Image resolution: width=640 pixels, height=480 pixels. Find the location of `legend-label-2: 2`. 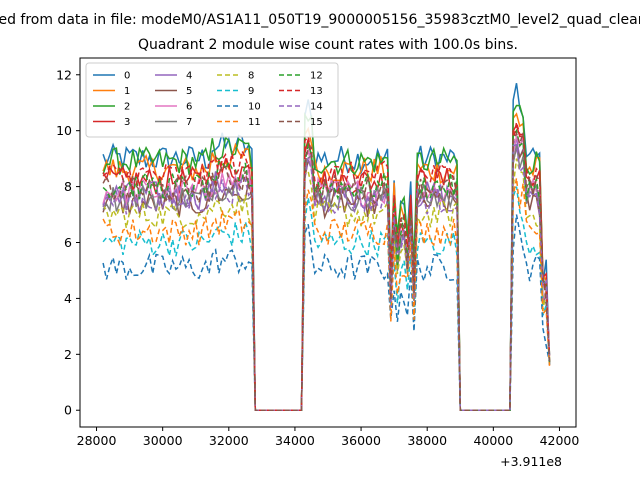

legend-label-2: 2 is located at coordinates (127, 107).